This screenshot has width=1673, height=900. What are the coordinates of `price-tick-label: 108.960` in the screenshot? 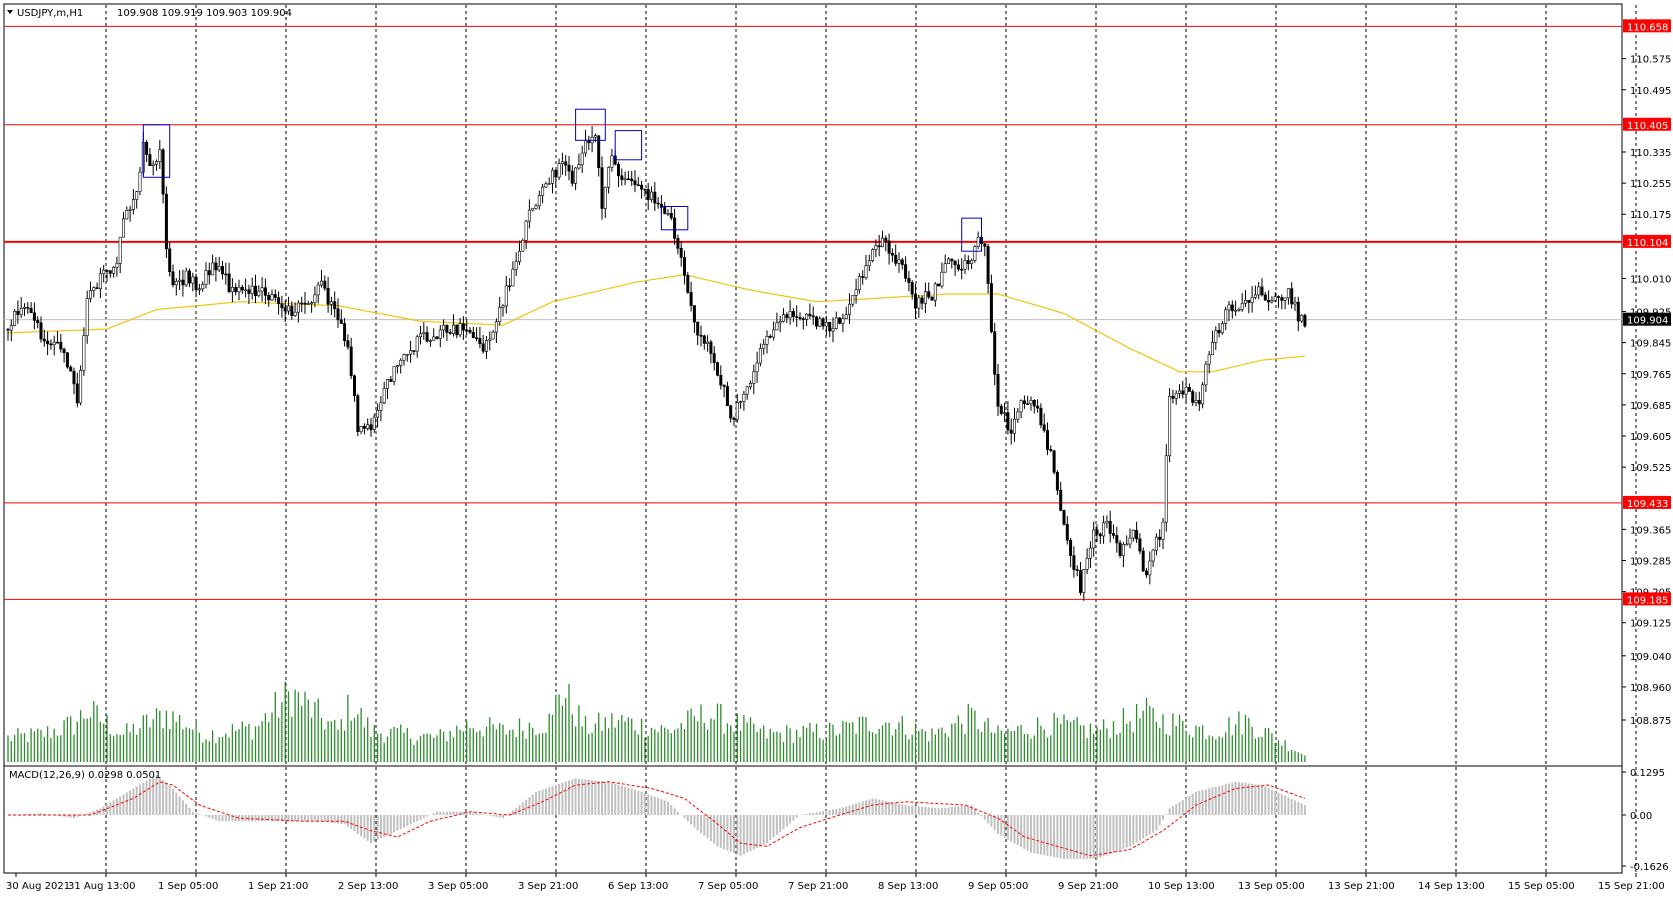 It's located at (1650, 688).